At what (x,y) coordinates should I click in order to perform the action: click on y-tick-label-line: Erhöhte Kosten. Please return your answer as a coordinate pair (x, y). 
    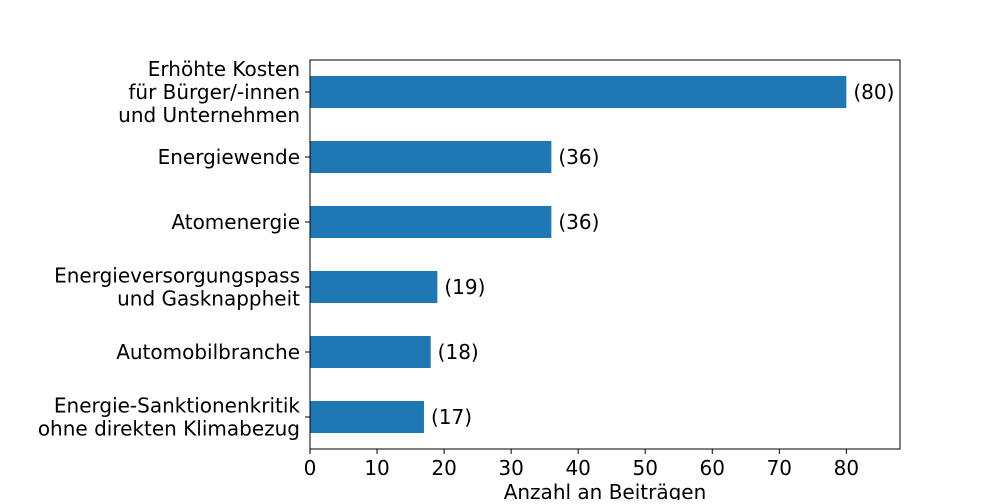
    Looking at the image, I should click on (224, 69).